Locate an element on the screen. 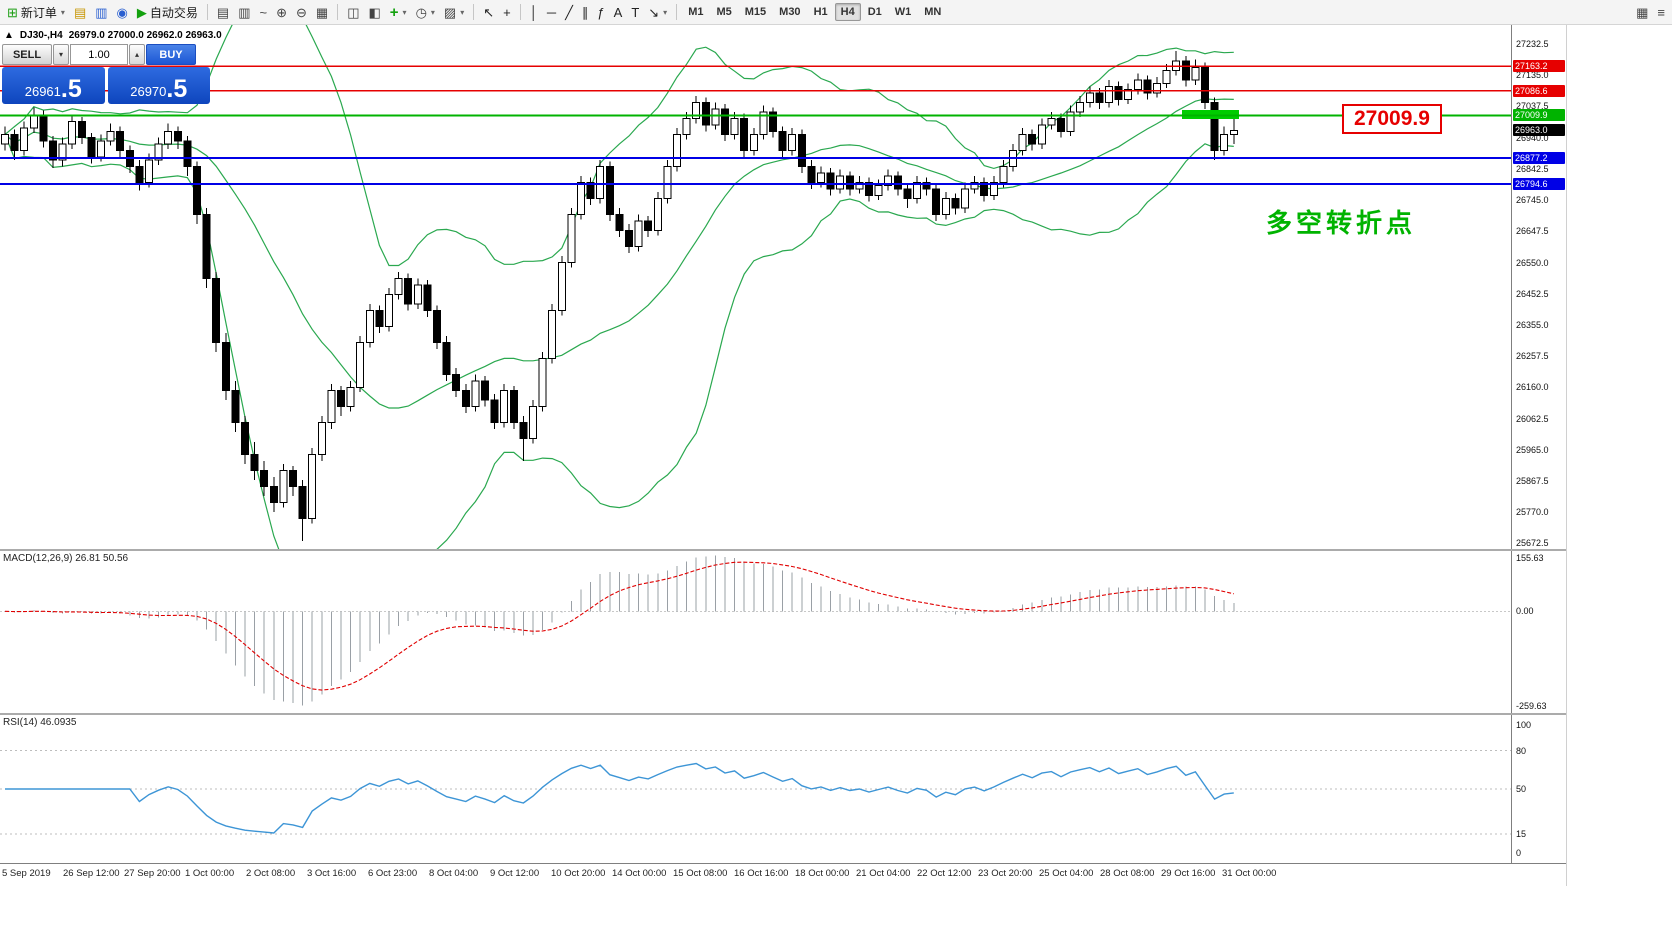 The width and height of the screenshot is (1672, 950). tile-windows-button: ◫ is located at coordinates (353, 12).